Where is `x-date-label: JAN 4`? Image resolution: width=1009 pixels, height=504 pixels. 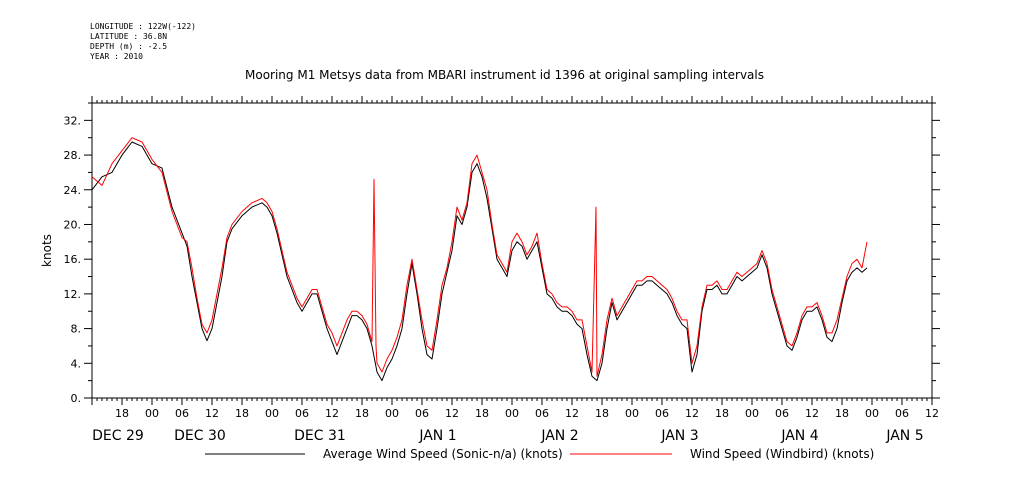
x-date-label: JAN 4 is located at coordinates (799, 436).